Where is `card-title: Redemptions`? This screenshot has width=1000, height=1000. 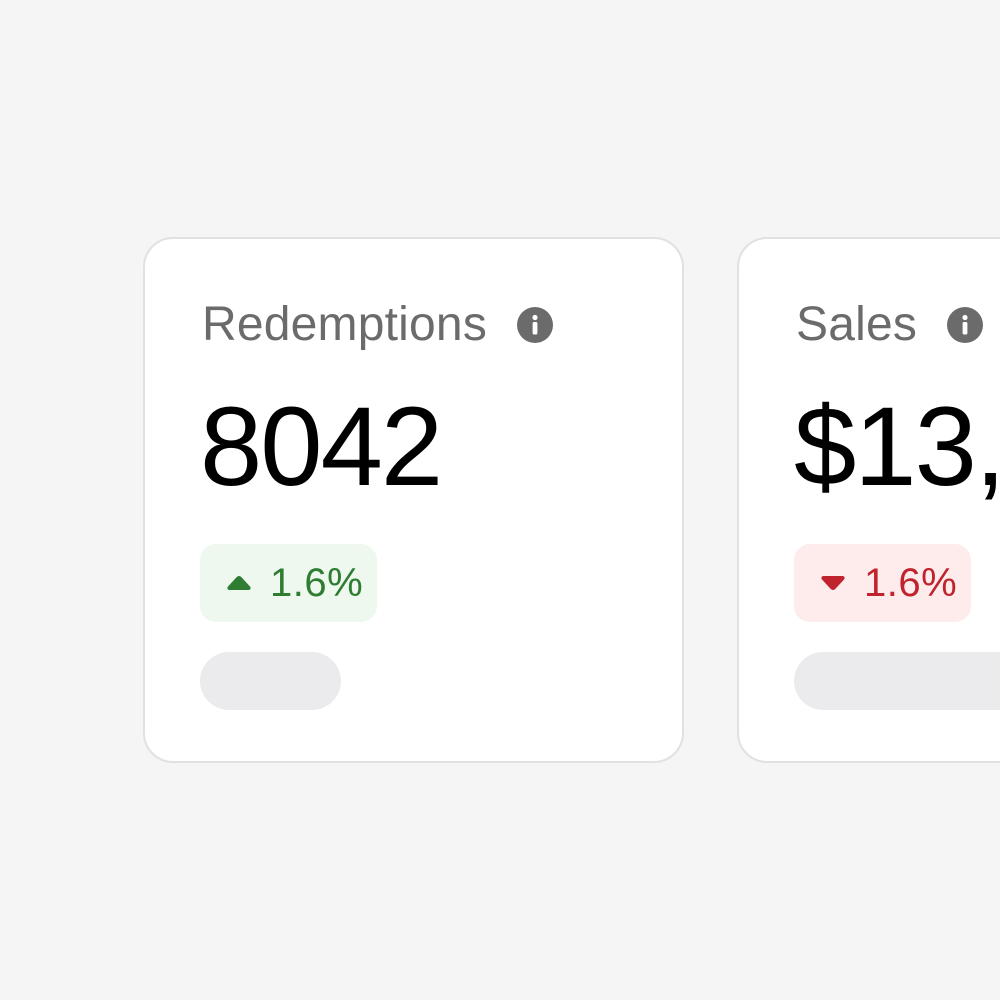
card-title: Redemptions is located at coordinates (345, 324).